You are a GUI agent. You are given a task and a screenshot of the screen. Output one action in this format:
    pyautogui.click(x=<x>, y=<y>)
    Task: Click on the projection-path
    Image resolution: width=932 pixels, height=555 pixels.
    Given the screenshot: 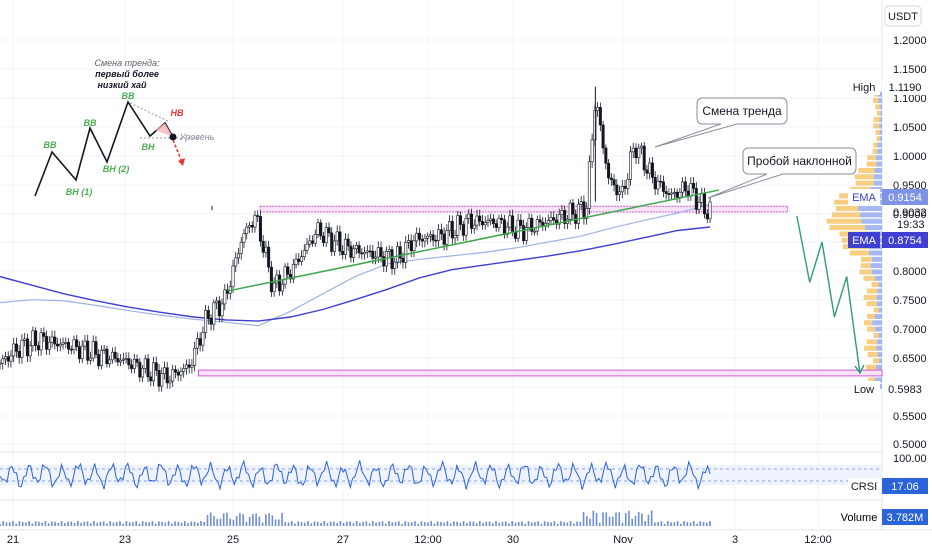 What is the action you would take?
    pyautogui.click(x=828, y=294)
    